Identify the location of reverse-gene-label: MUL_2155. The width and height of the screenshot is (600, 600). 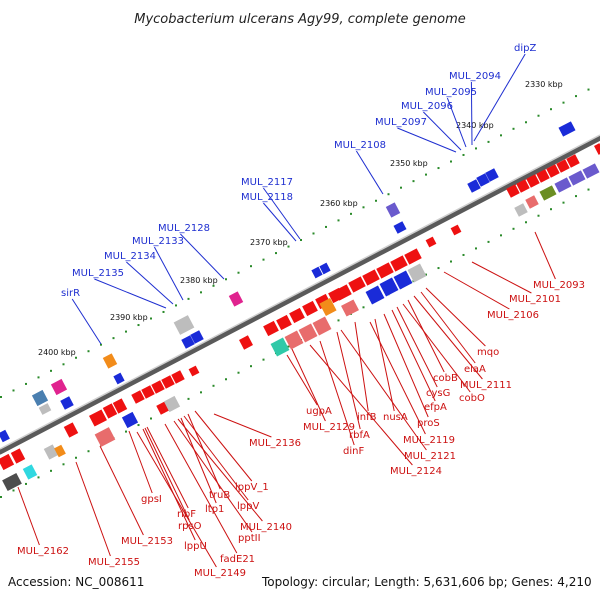
(114, 562).